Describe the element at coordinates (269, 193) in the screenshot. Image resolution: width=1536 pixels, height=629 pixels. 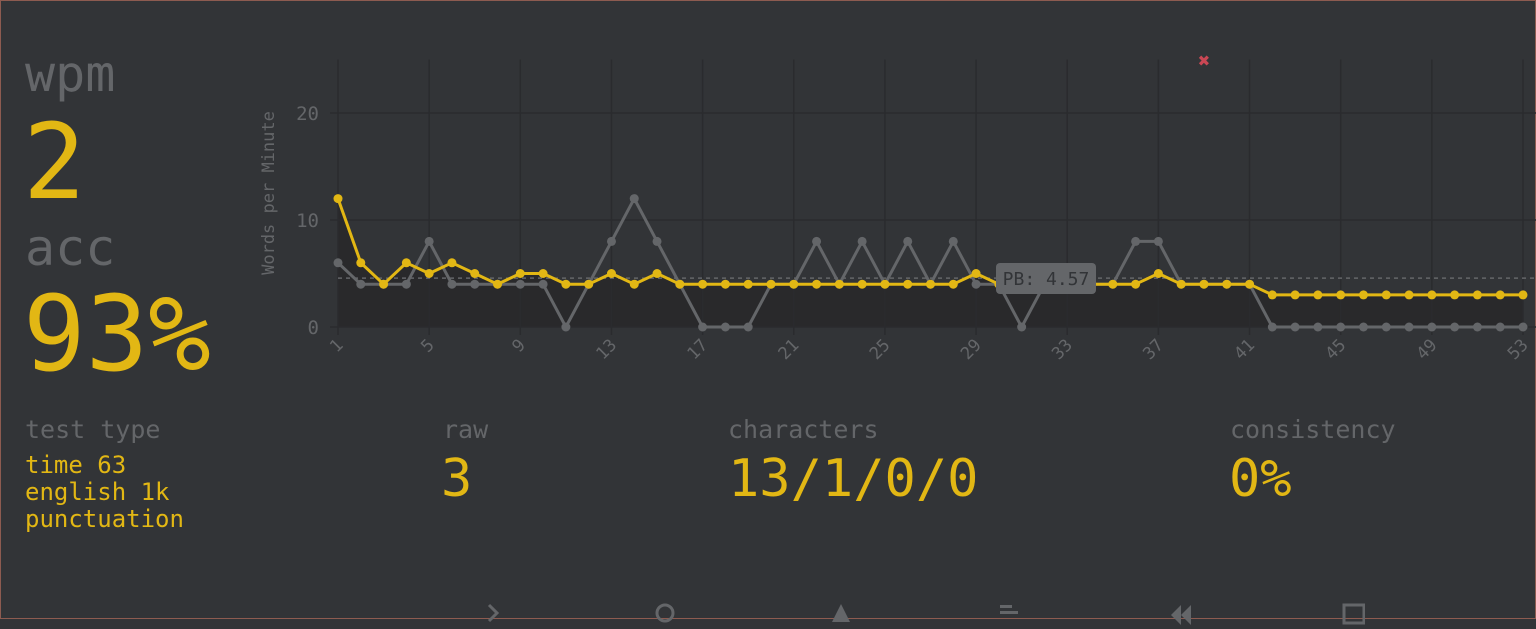
I see `y-axis-title: Words per Minute` at that location.